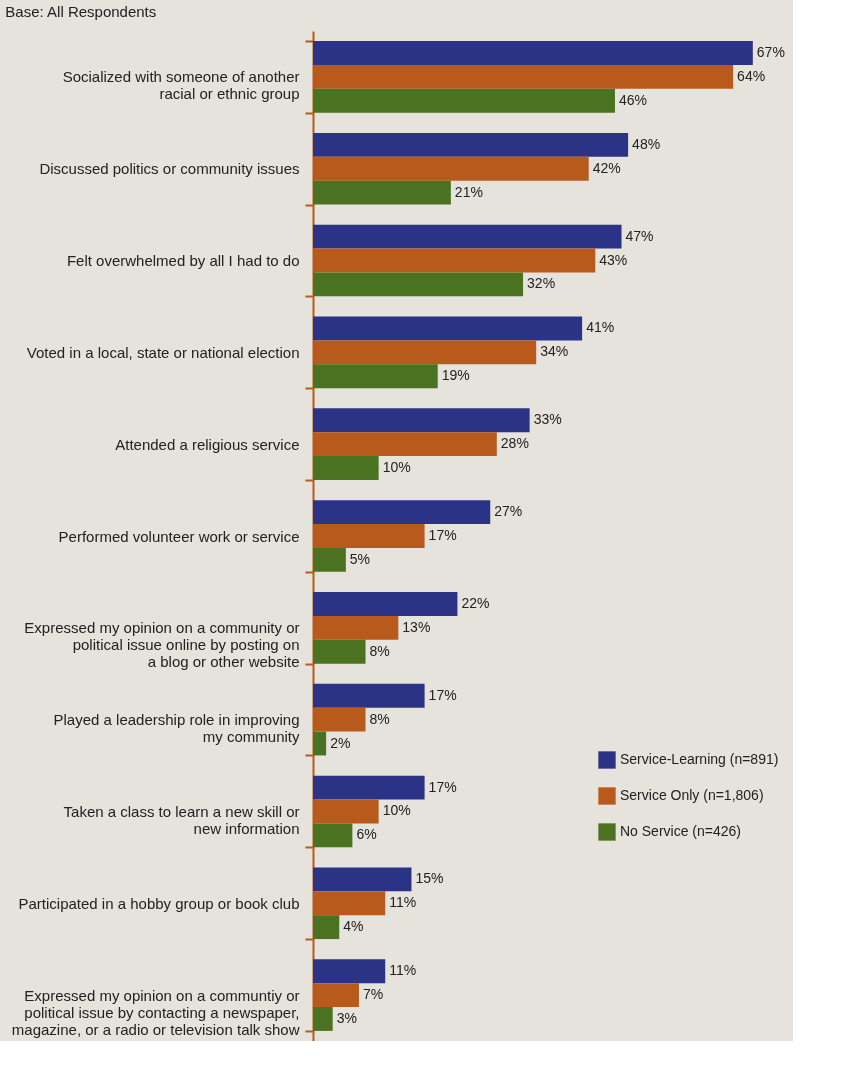  Describe the element at coordinates (340, 742) in the screenshot. I see `data-label: 2%` at that location.